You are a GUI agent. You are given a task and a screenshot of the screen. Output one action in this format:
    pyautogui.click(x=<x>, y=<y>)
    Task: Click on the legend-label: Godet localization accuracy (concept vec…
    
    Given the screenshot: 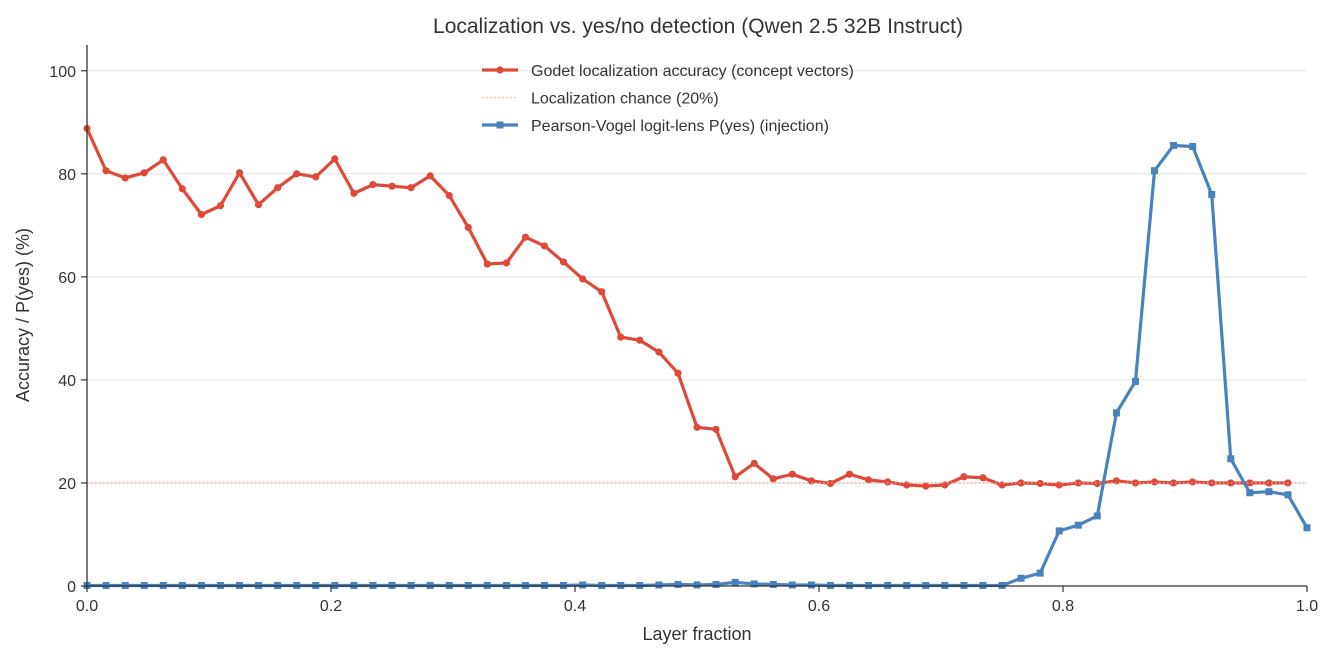 What is the action you would take?
    pyautogui.click(x=692, y=71)
    